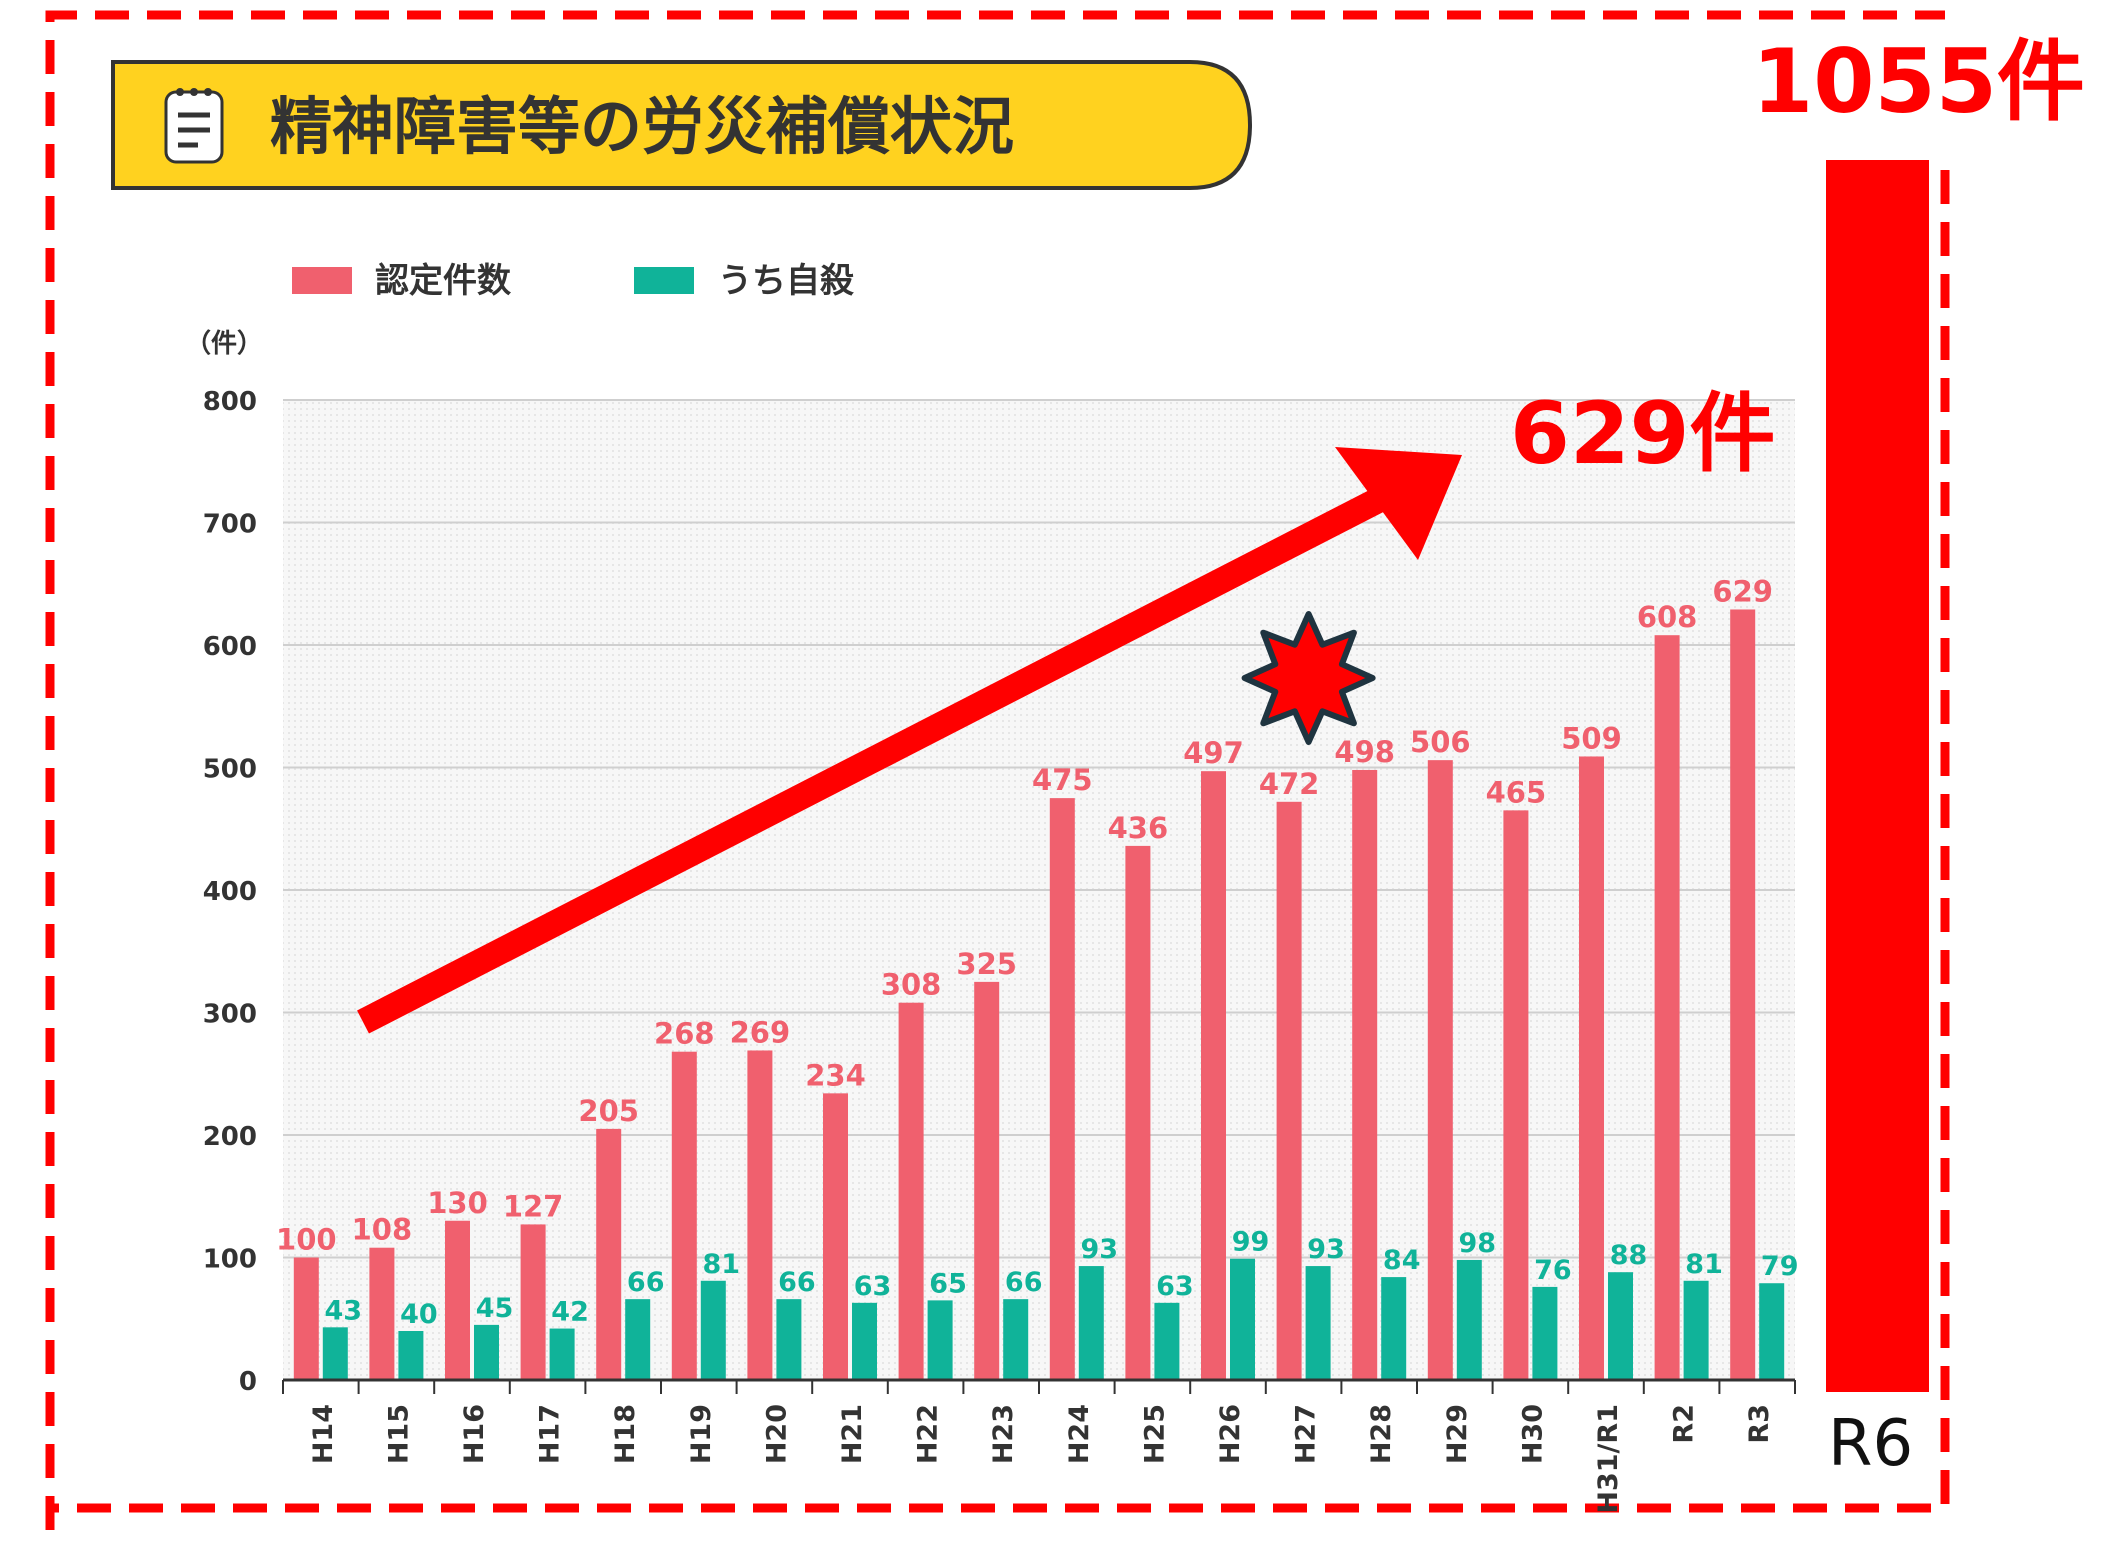 Image resolution: width=2124 pixels, height=1542 pixels. Describe the element at coordinates (1440, 1070) in the screenshot. I see `bar-nintei-H29` at that location.